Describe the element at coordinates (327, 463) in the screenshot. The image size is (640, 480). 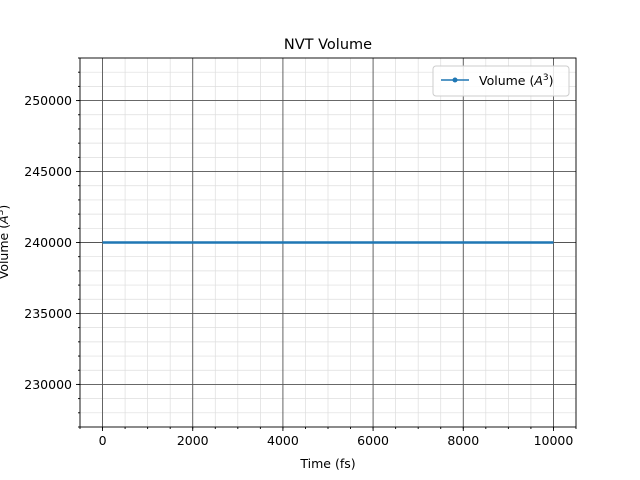
I see `x-axis-label: Time (fs)` at that location.